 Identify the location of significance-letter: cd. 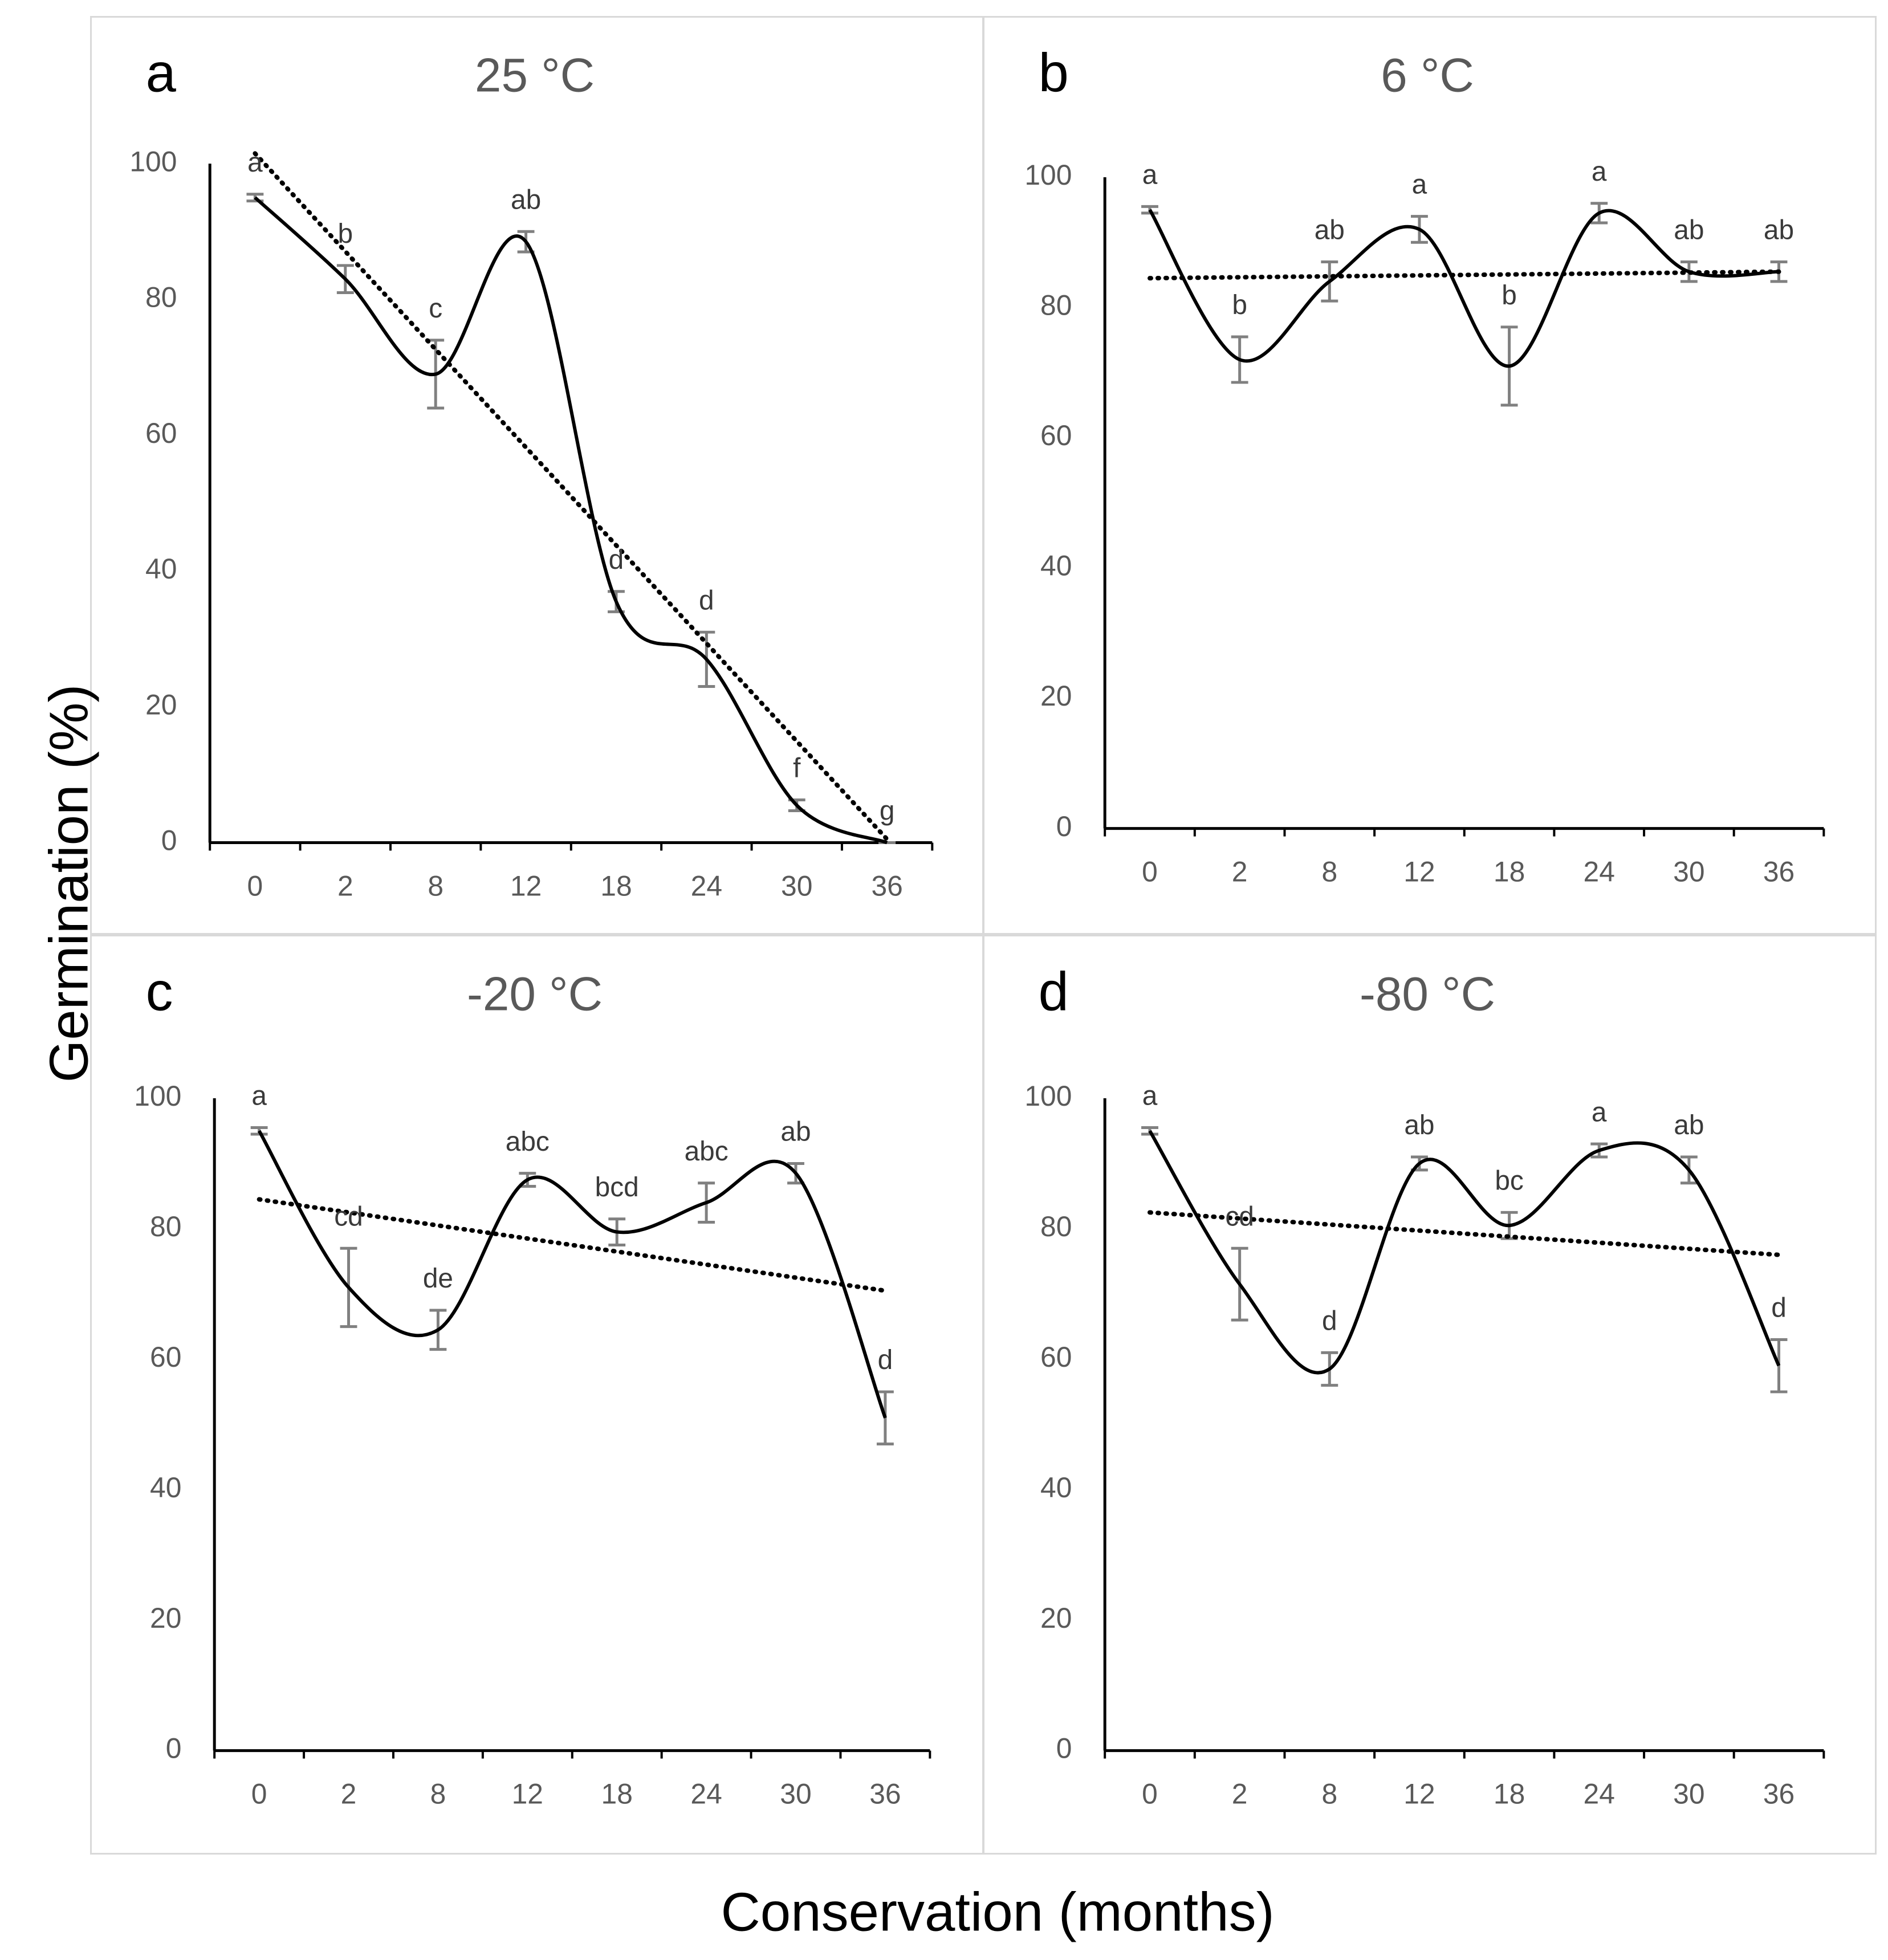
(1239, 1216).